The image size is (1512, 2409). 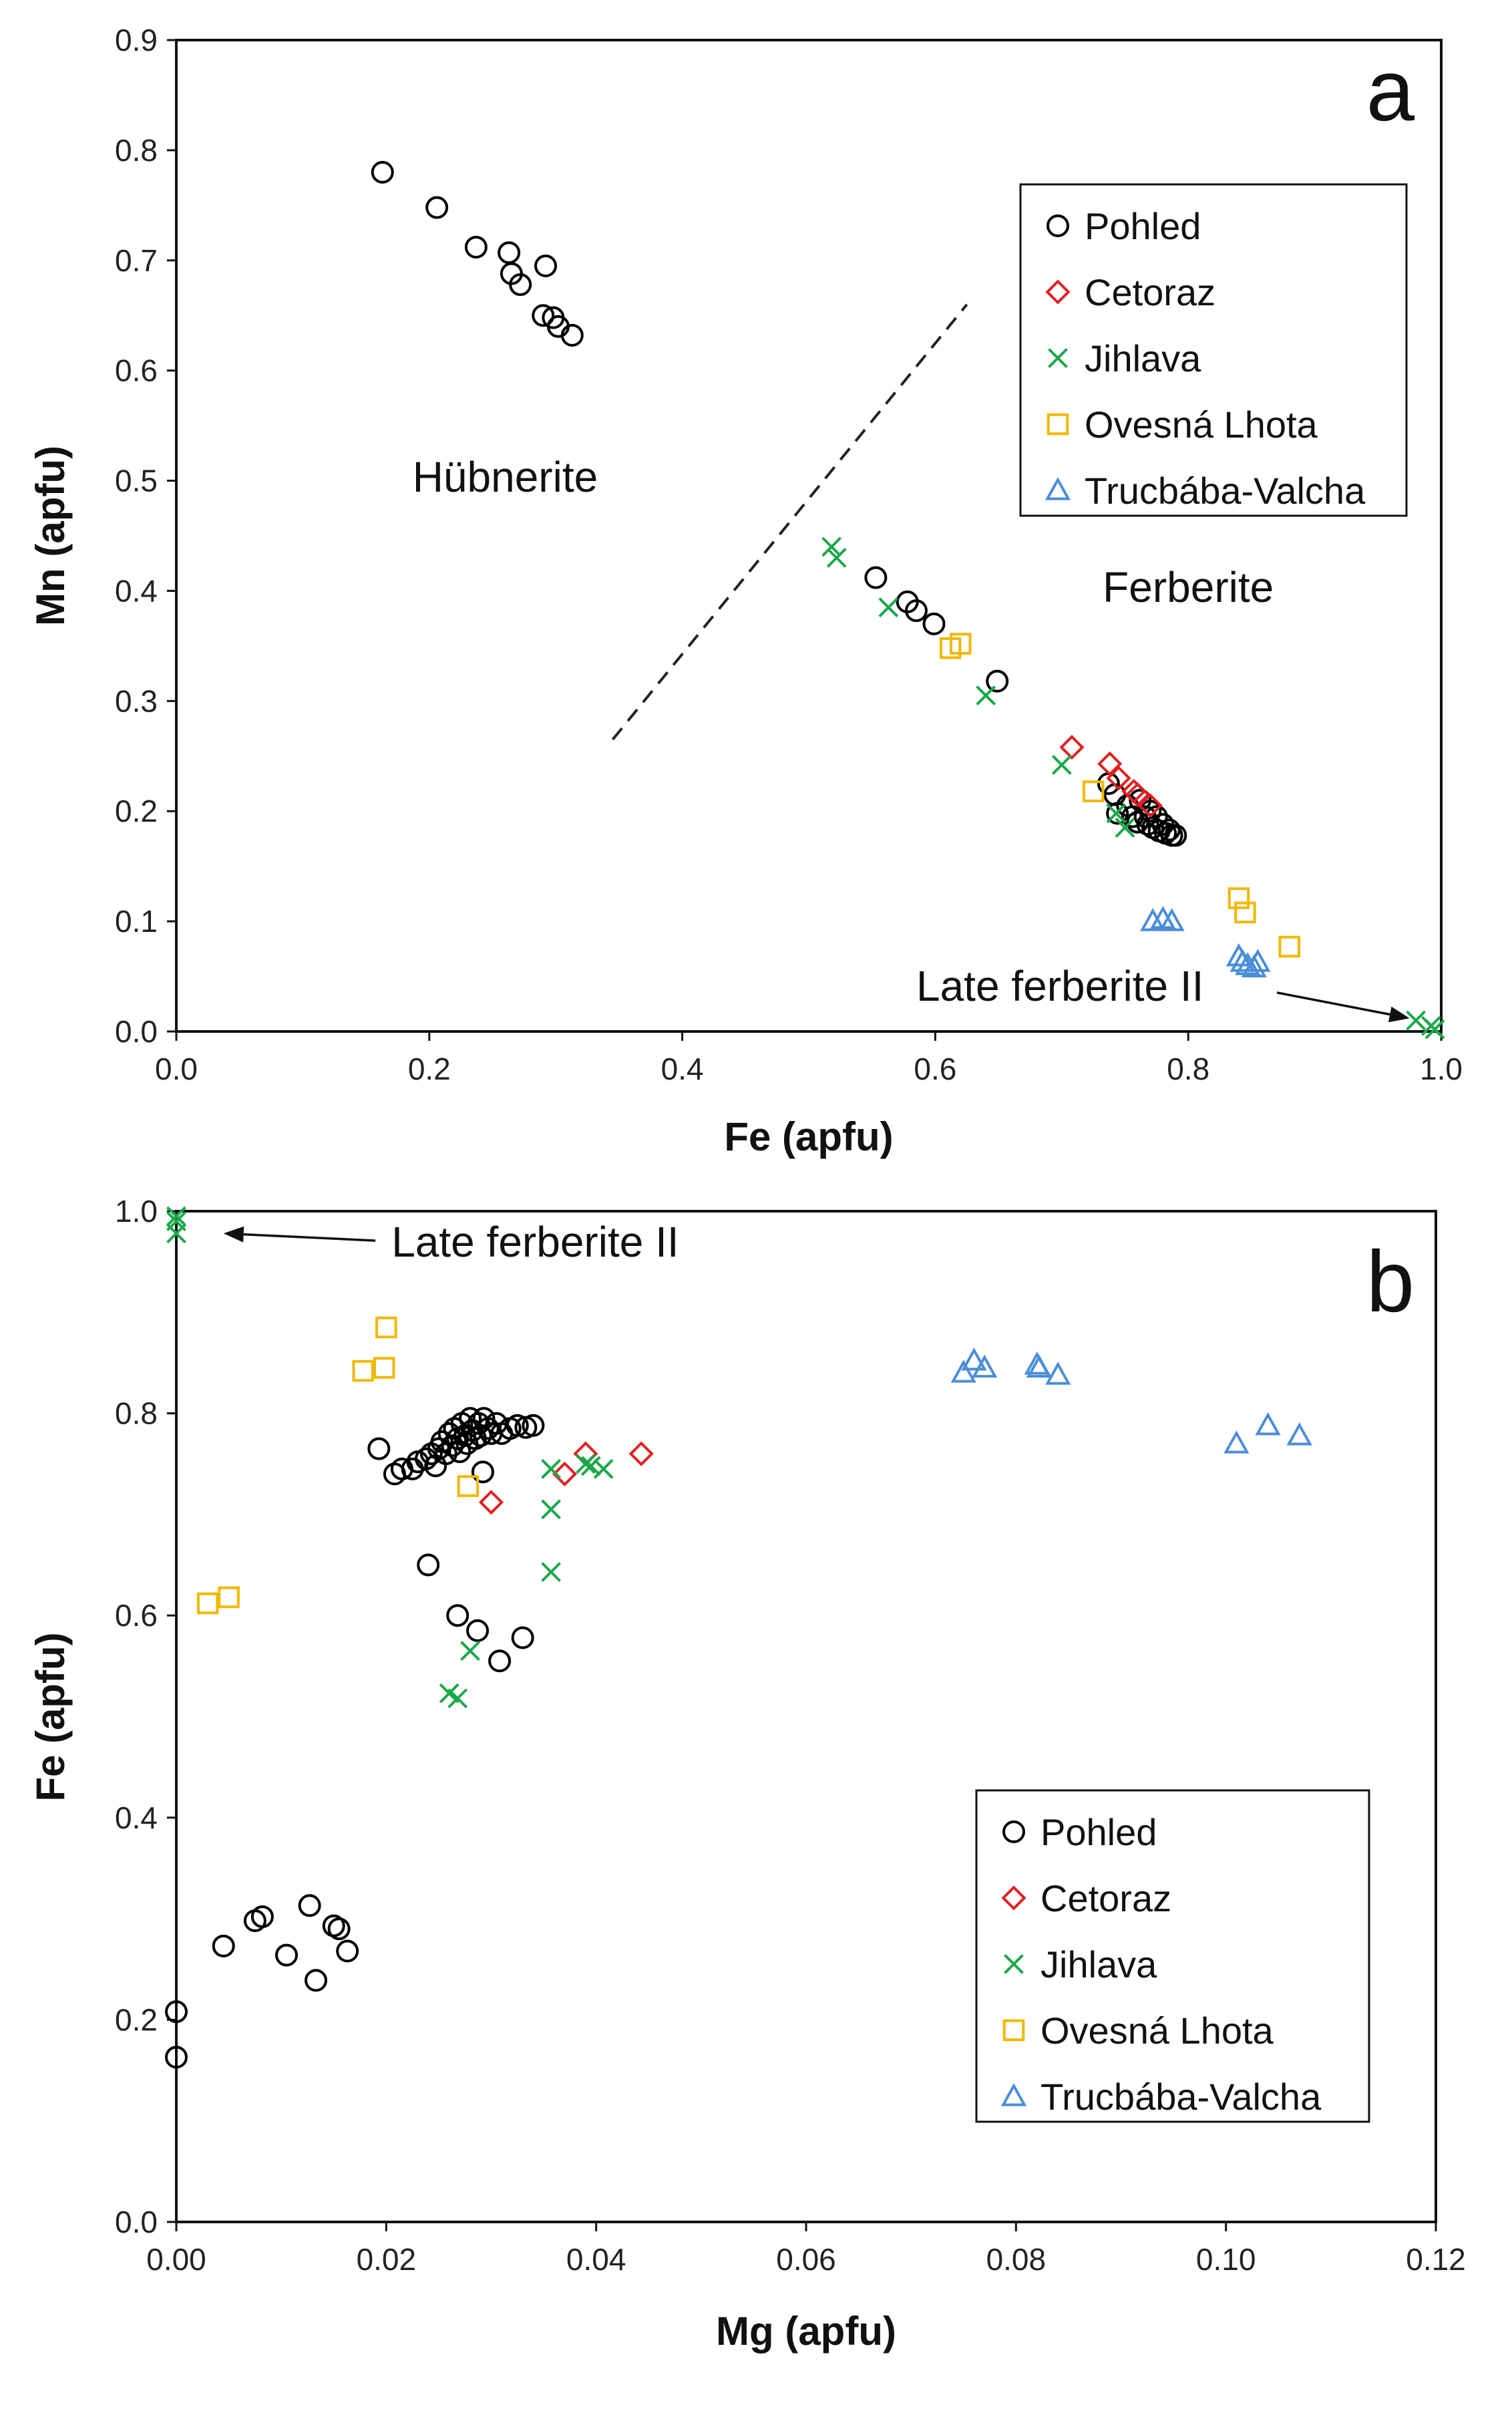 What do you see at coordinates (1058, 292) in the screenshot?
I see `panel-a-legend-marker-cetoraz` at bounding box center [1058, 292].